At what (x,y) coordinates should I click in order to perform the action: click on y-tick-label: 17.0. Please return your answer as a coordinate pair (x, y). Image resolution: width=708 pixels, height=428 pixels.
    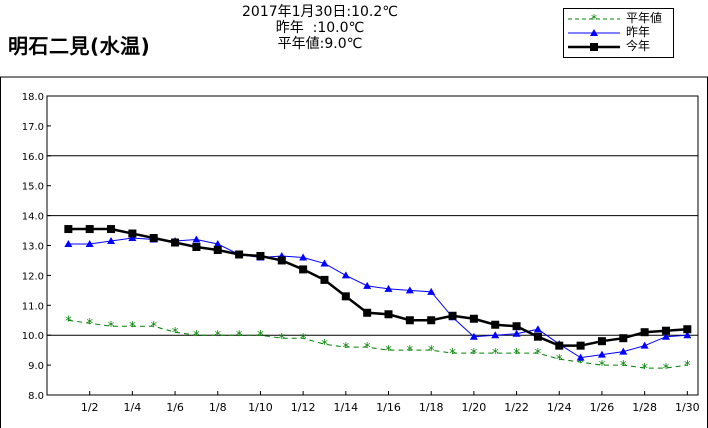
    Looking at the image, I should click on (33, 127).